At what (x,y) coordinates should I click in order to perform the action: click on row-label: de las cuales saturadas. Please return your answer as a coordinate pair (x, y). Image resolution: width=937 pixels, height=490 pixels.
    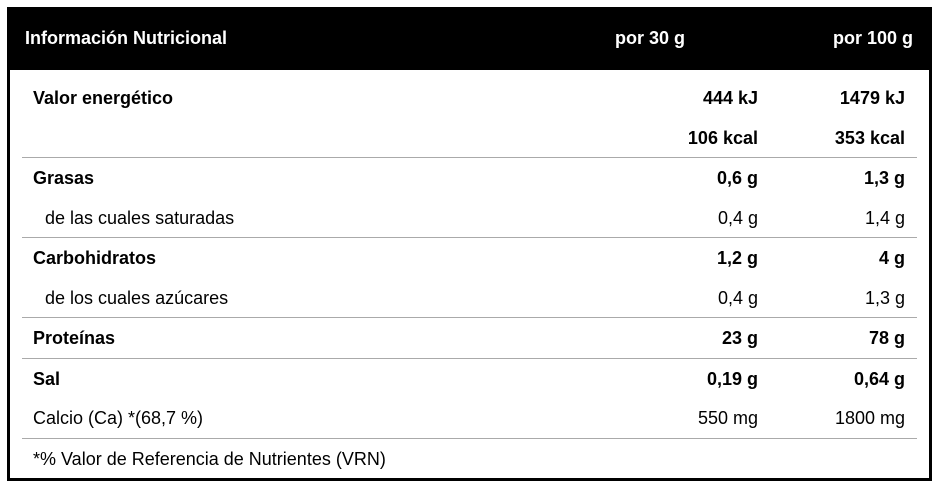
    Looking at the image, I should click on (140, 217).